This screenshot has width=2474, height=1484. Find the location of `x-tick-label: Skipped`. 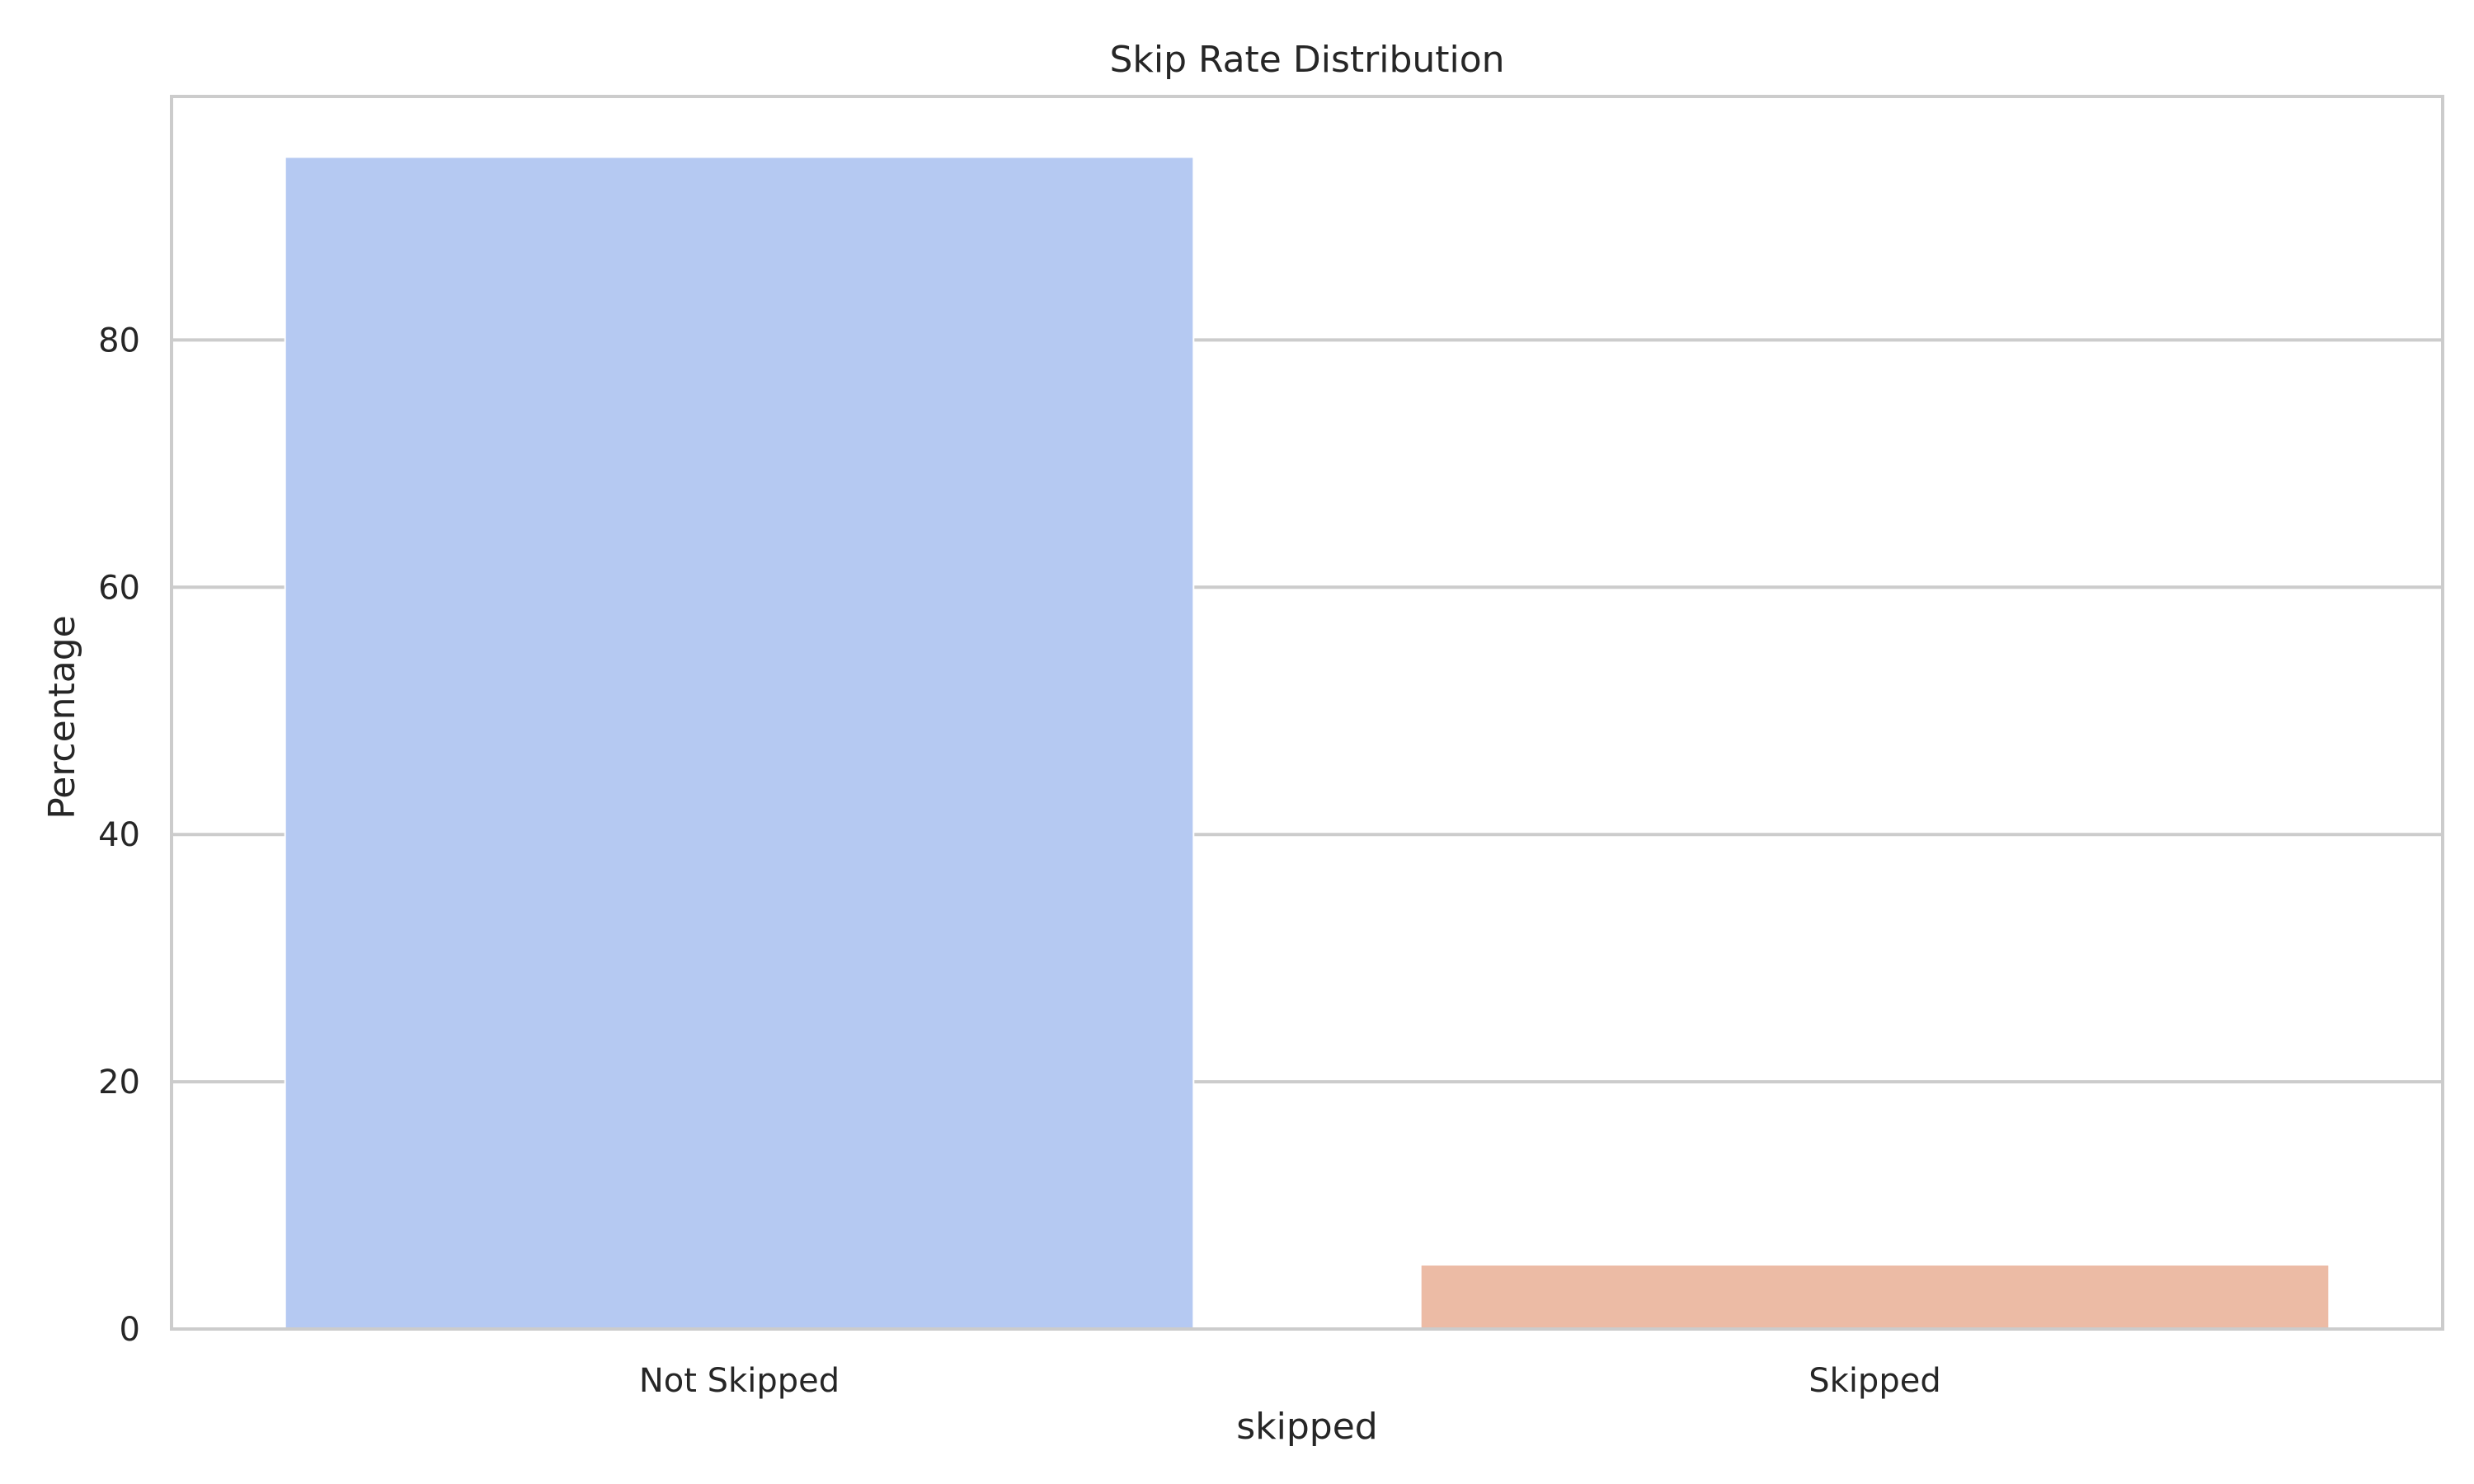

x-tick-label: Skipped is located at coordinates (1874, 1381).